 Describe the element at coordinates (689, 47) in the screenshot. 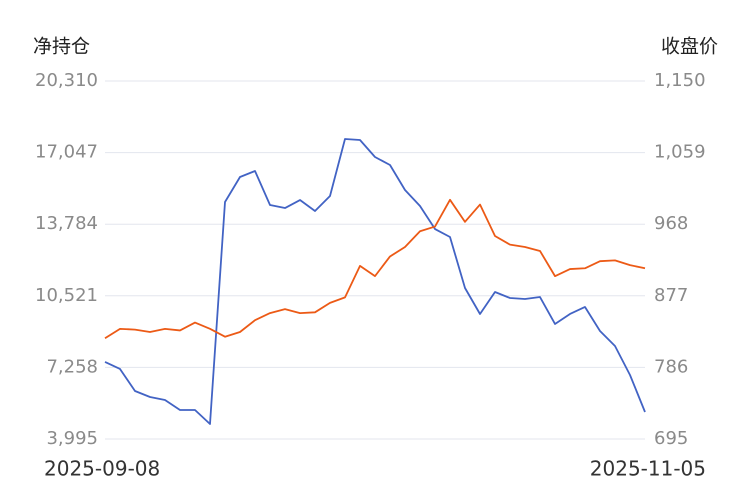

I see `y2-axis-title: 收盘价` at that location.